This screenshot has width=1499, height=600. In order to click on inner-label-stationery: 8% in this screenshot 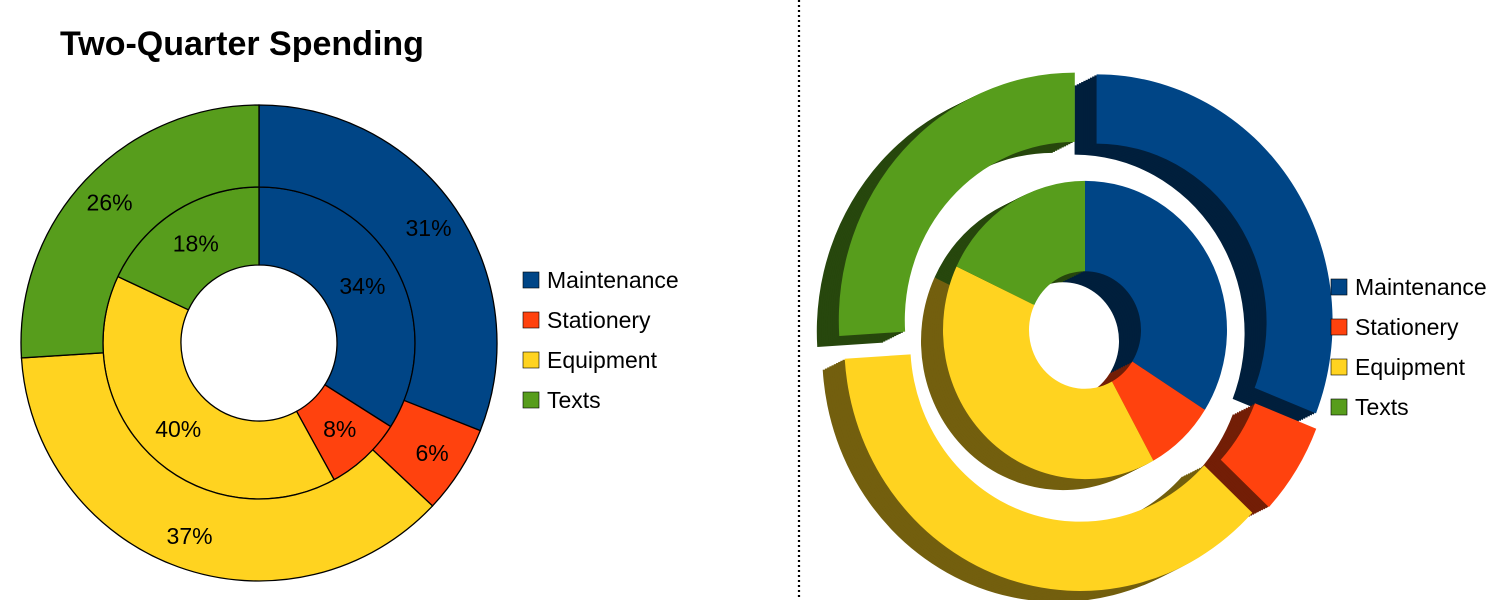, I will do `click(339, 429)`.